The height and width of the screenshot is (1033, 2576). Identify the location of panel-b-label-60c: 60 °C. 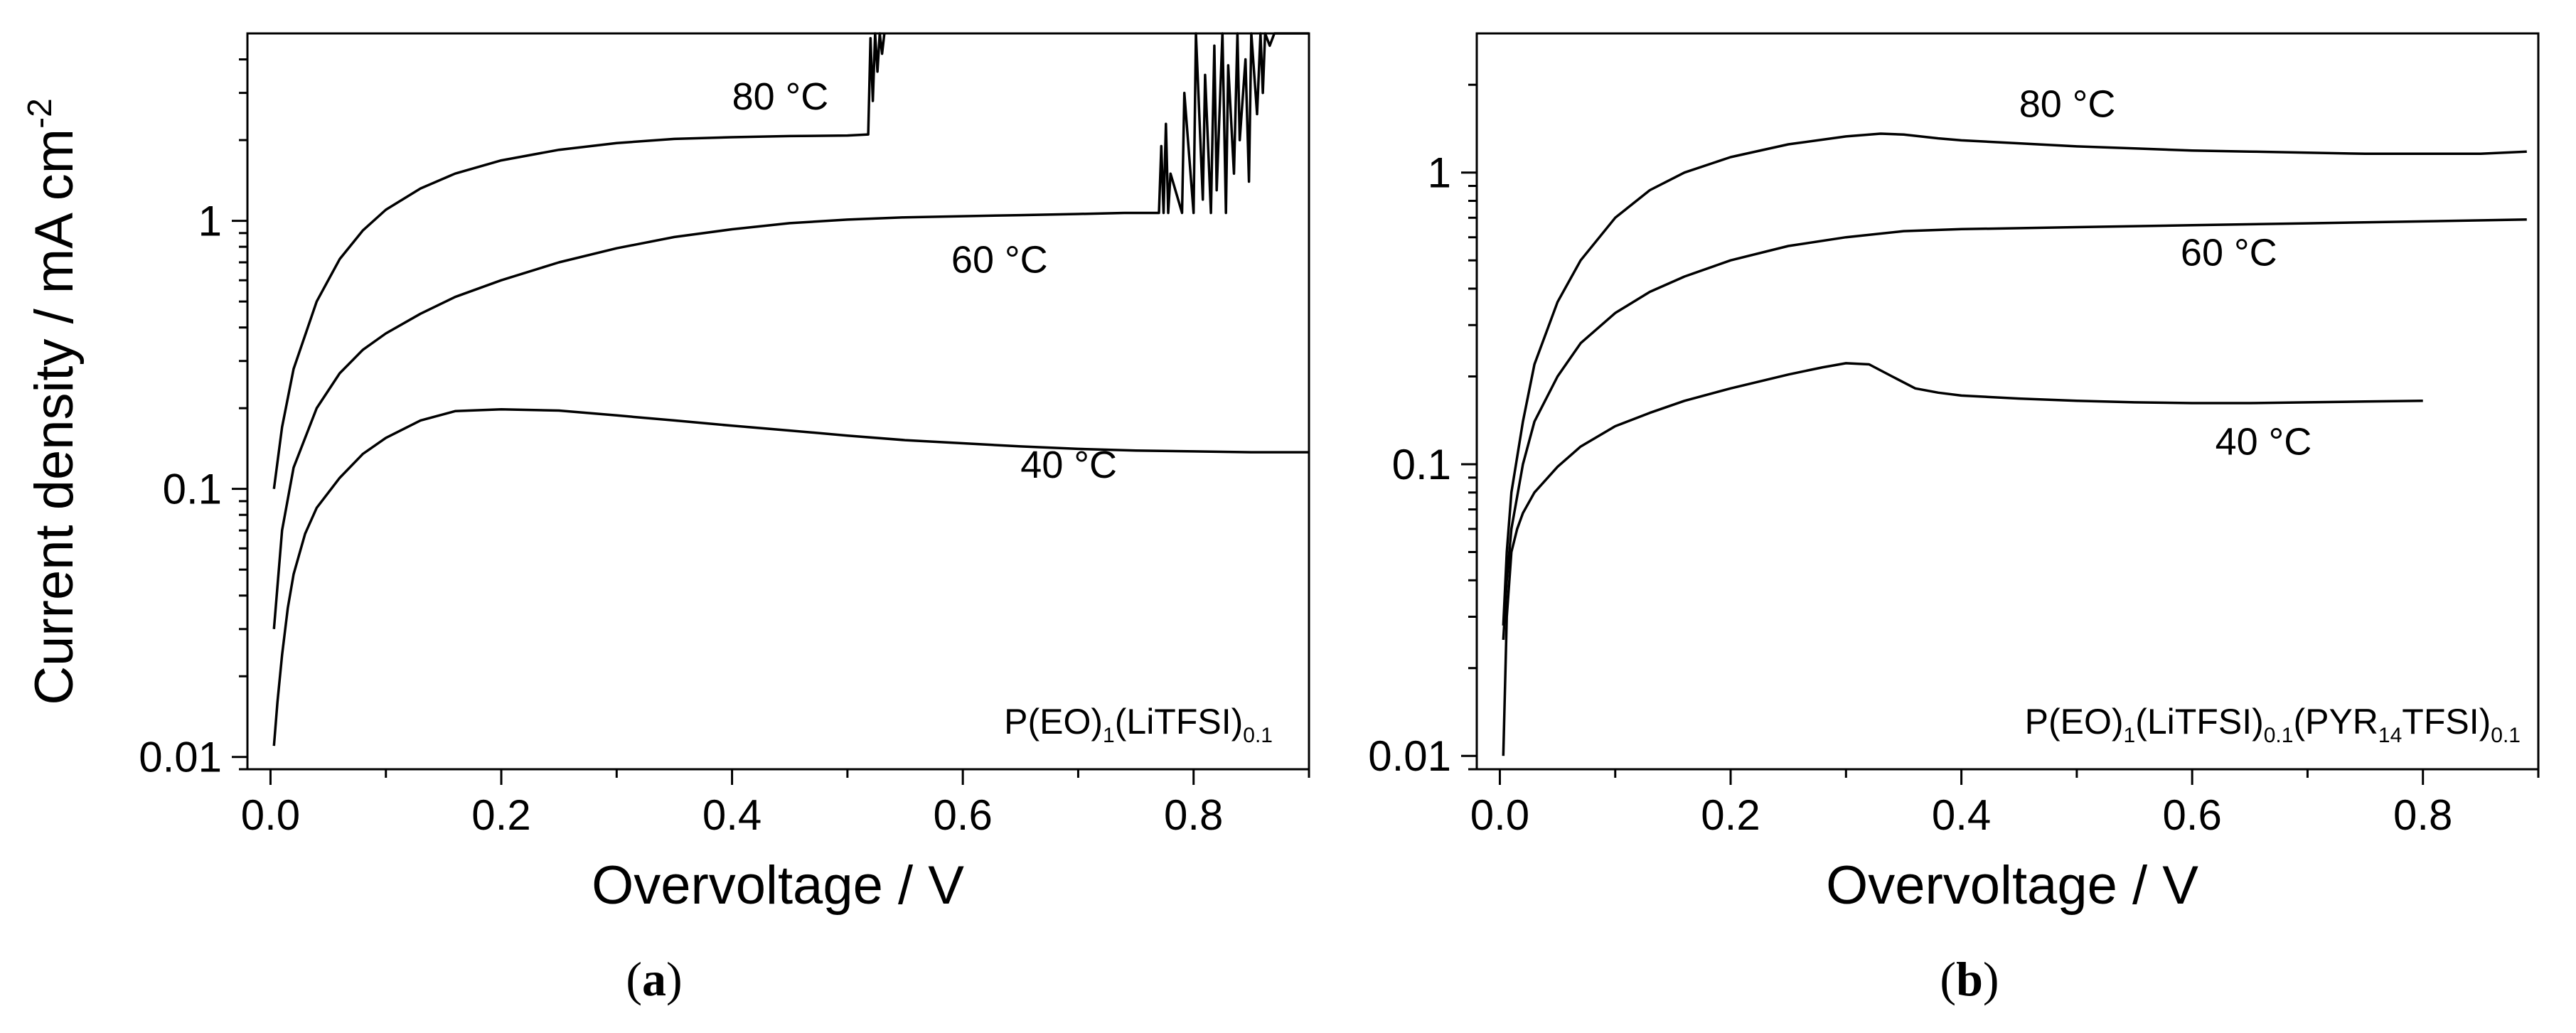
(2229, 253).